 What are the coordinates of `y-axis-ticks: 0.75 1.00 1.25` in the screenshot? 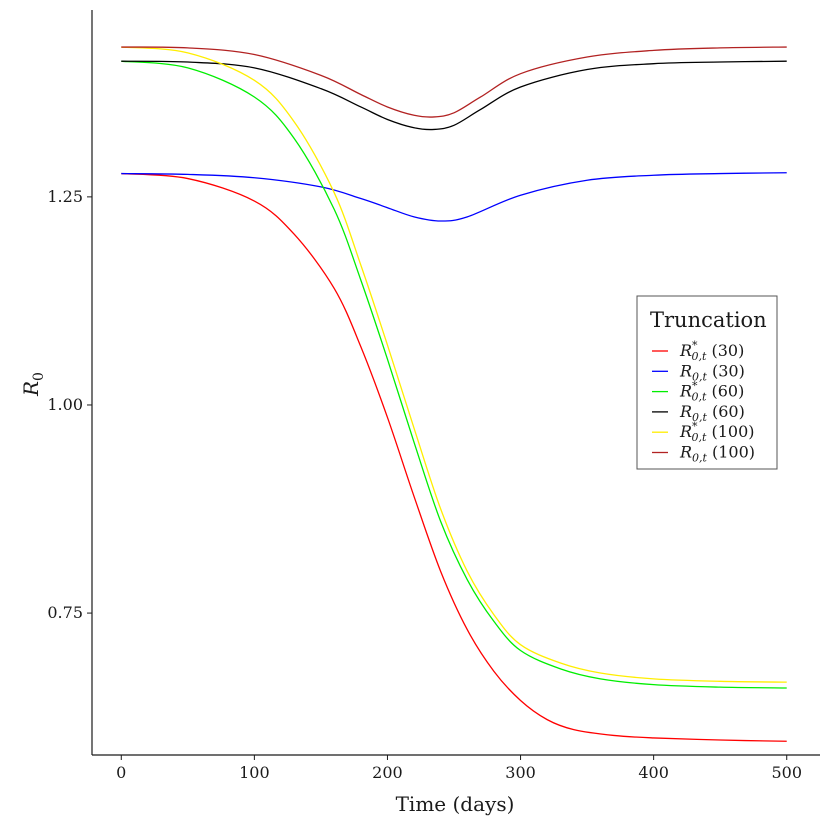 It's located at (69, 404).